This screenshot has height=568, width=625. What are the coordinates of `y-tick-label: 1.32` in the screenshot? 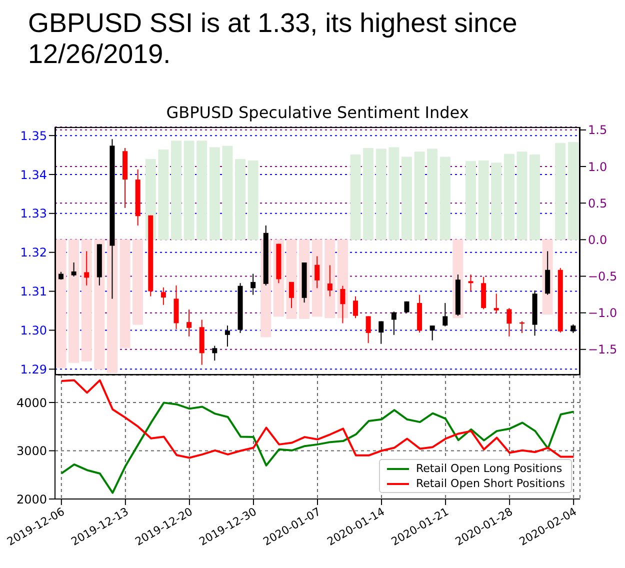 It's located at (33, 253).